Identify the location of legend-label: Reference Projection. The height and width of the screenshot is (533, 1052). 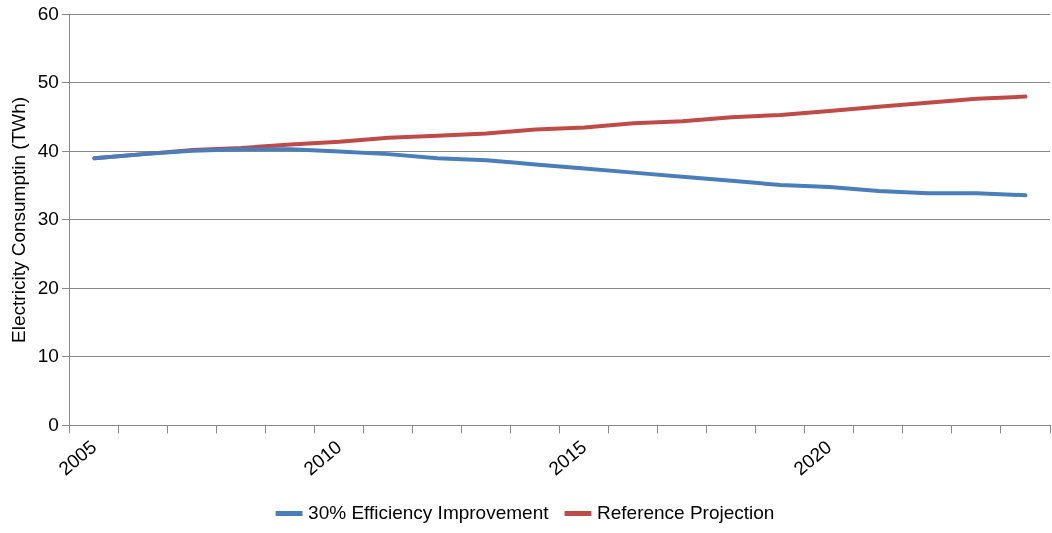
(686, 512).